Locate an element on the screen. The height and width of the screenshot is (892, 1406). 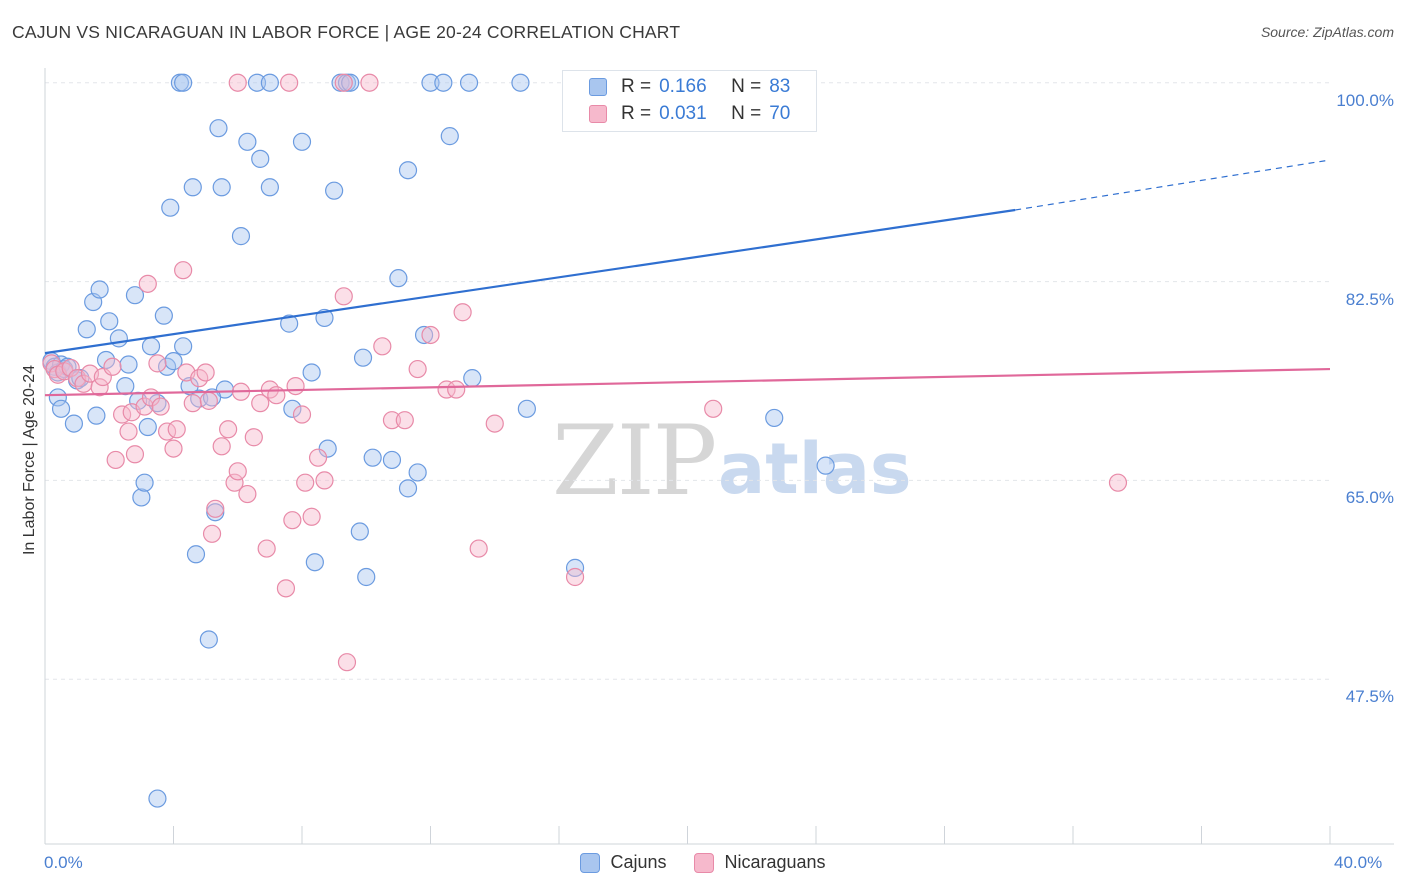
correlation-legend: R = 0.166 N = 83 R = 0.031 N = 70 is located at coordinates (689, 101).